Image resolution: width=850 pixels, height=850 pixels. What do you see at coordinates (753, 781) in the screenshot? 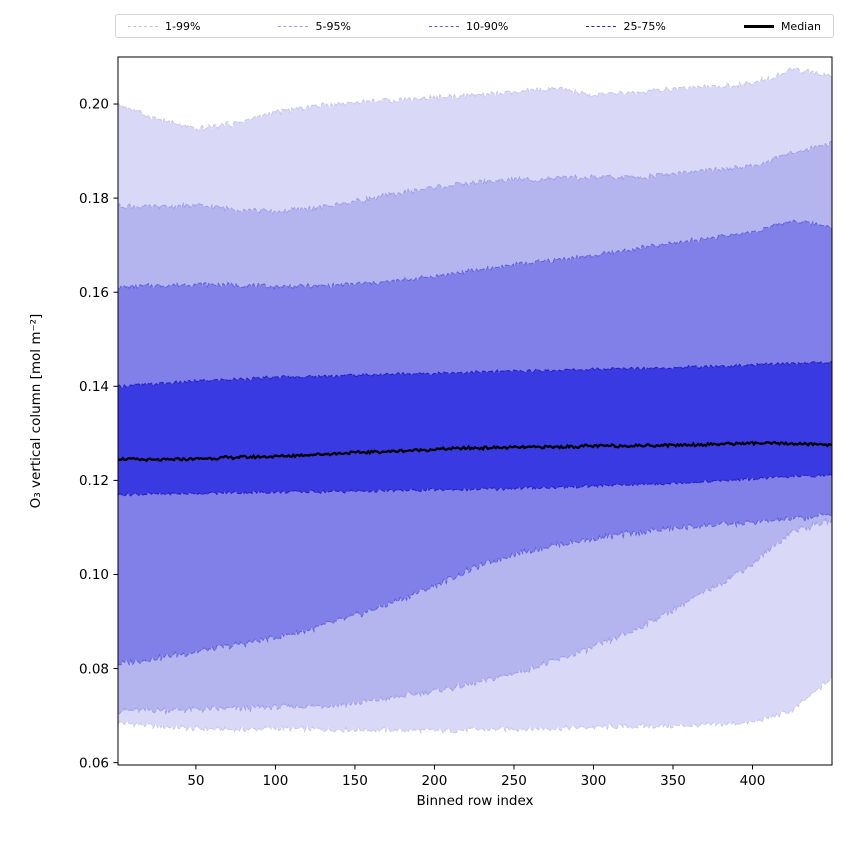
I see `x-tick-label: 400` at bounding box center [753, 781].